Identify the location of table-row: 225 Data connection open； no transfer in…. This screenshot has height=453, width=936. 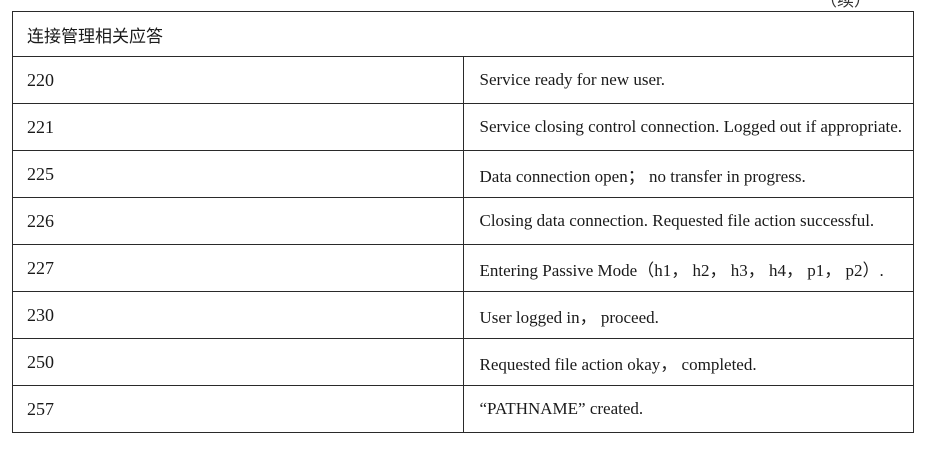
(463, 174).